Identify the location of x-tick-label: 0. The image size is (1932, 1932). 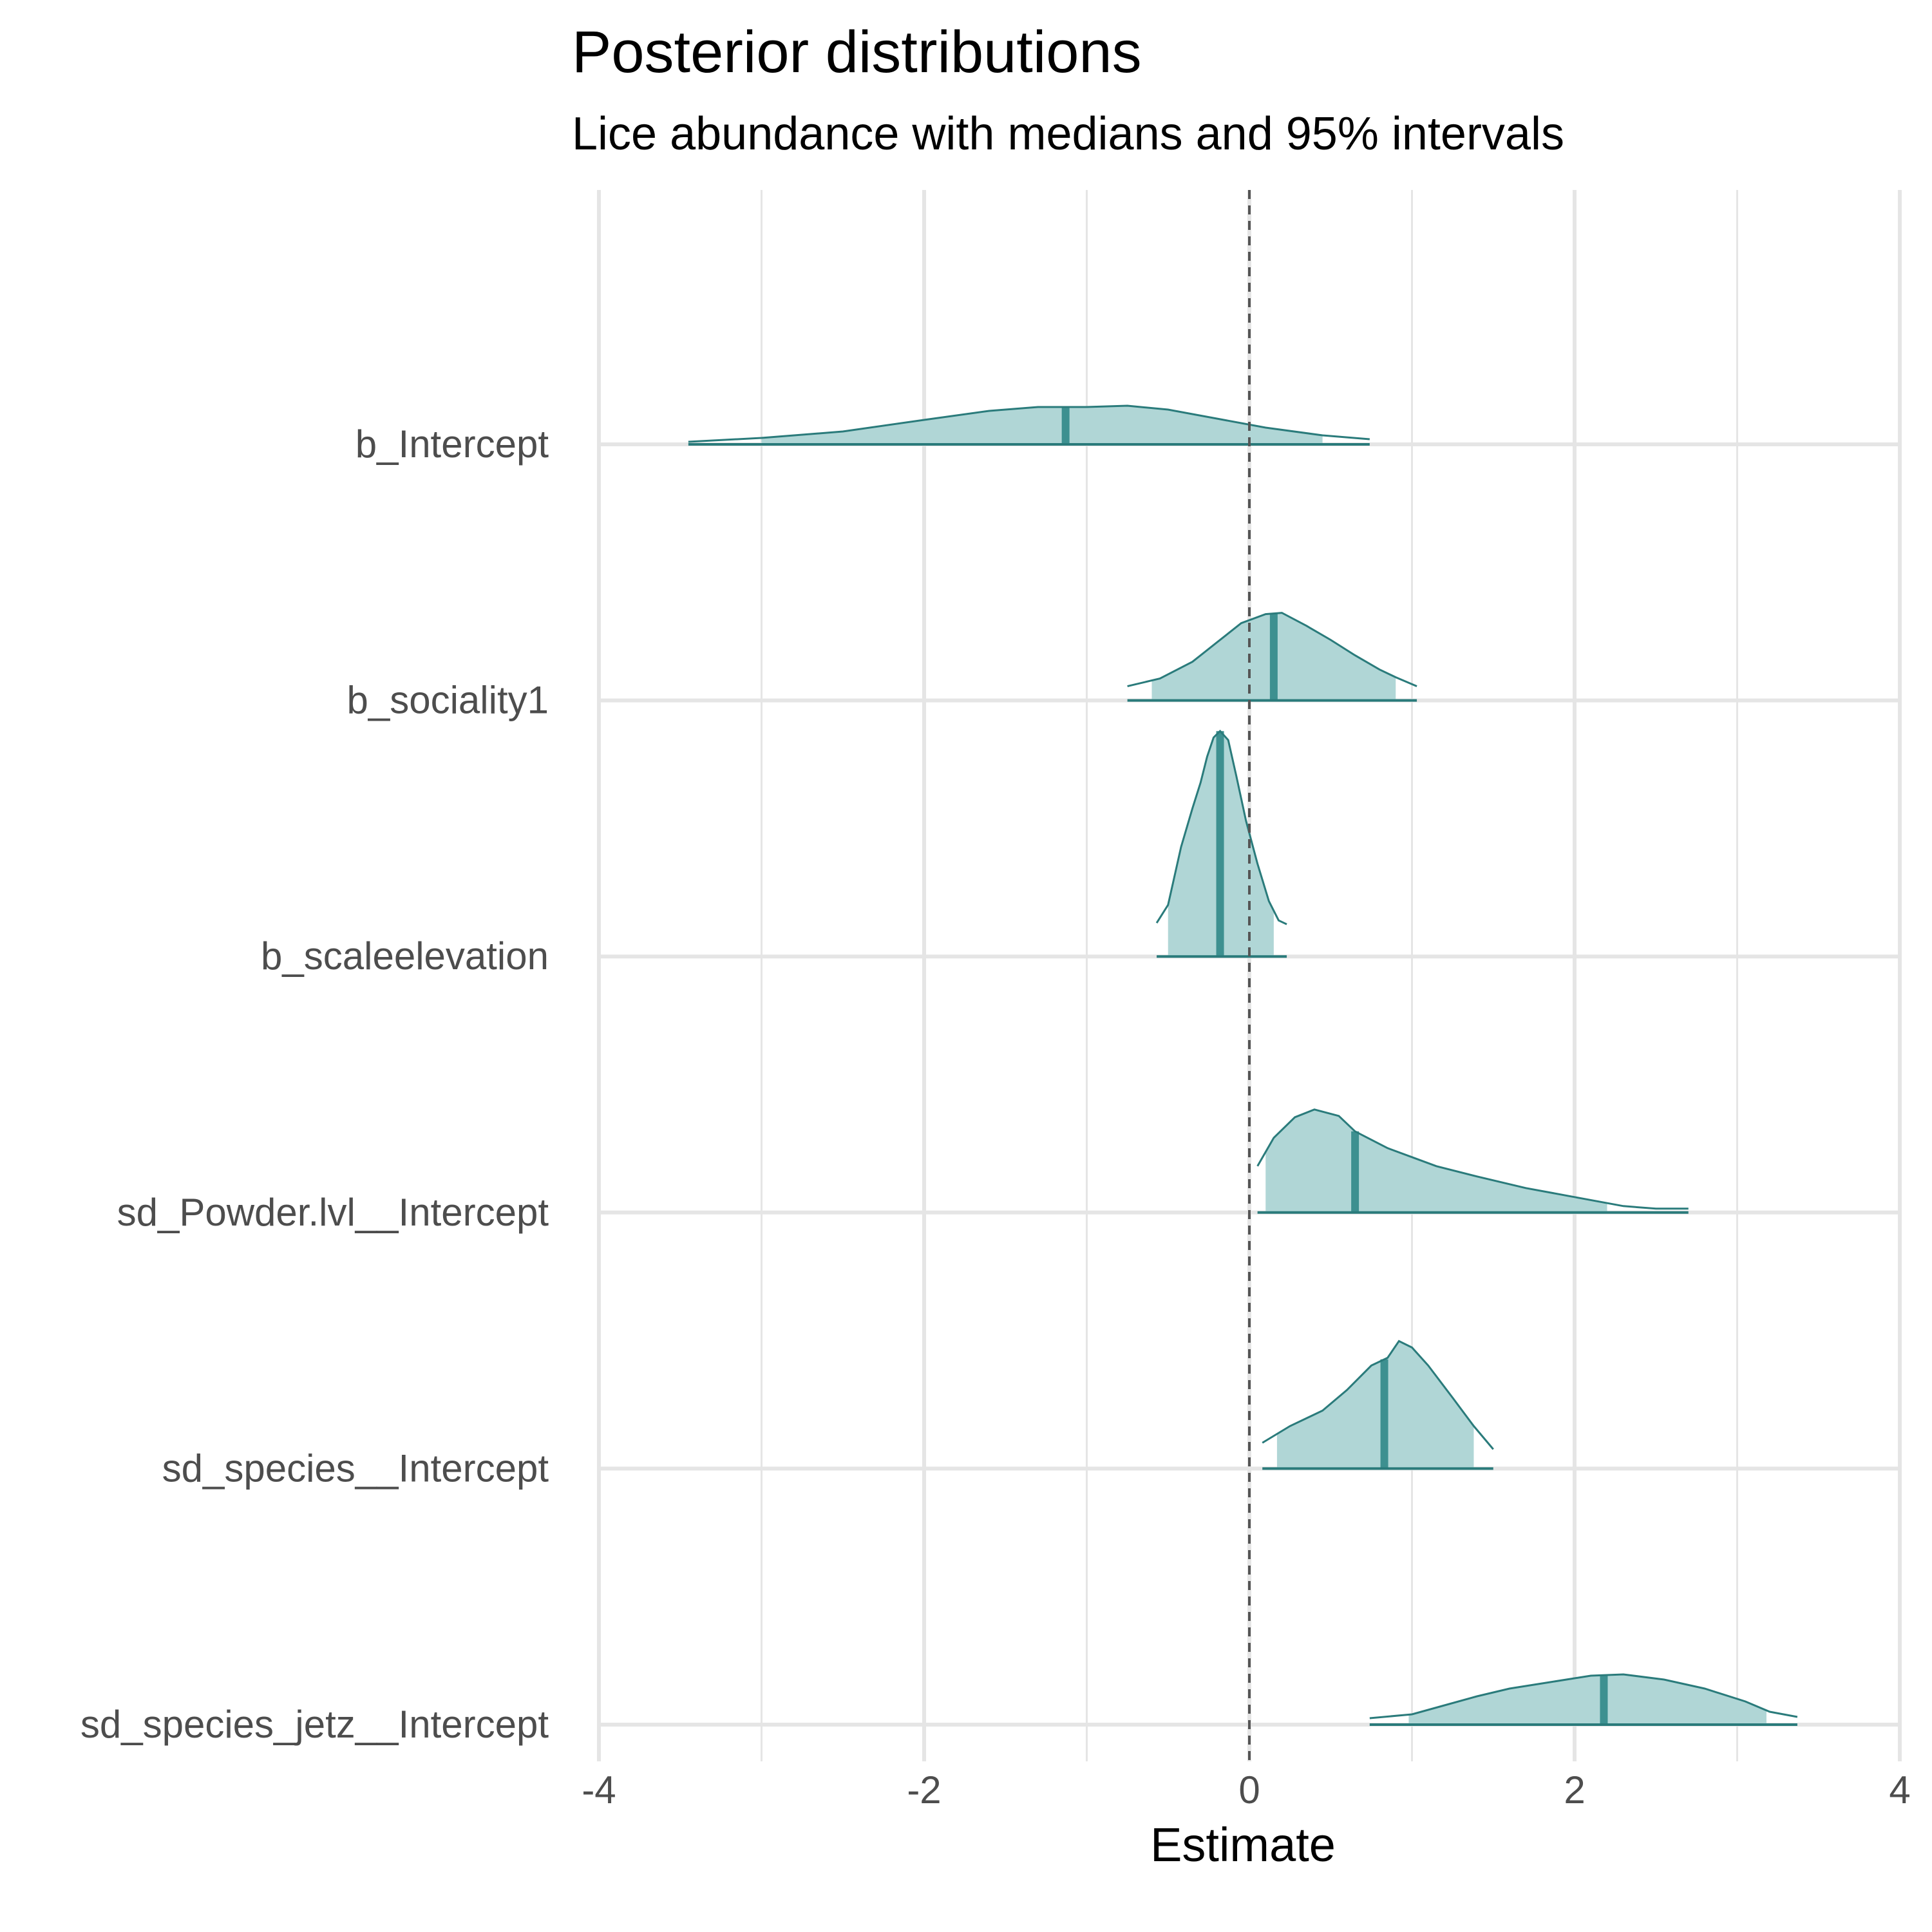
(1249, 1790).